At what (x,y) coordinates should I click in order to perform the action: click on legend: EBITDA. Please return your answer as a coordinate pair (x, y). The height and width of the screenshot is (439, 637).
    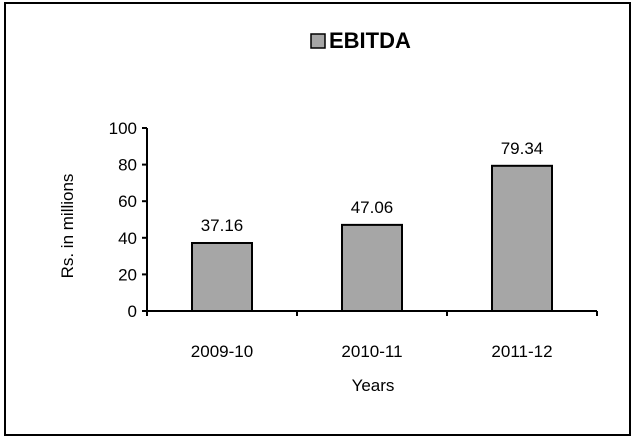
    Looking at the image, I should click on (360, 40).